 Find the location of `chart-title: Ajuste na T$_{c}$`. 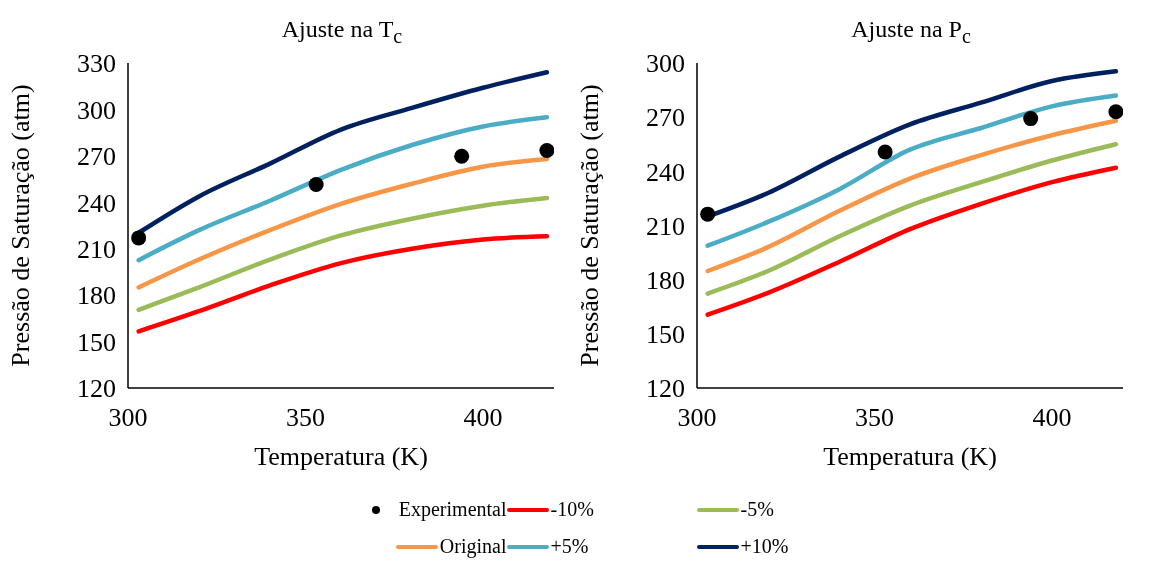

chart-title: Ajuste na T$_{c}$ is located at coordinates (342, 31).